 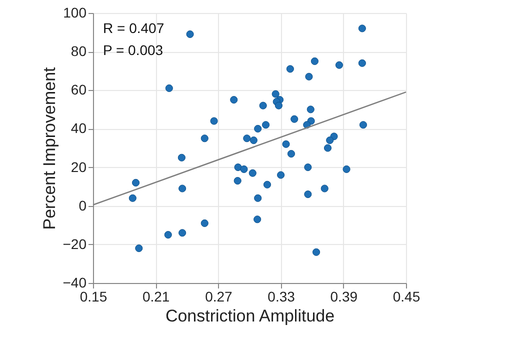 What do you see at coordinates (78, 166) in the screenshot?
I see `y-tick-label: 20` at bounding box center [78, 166].